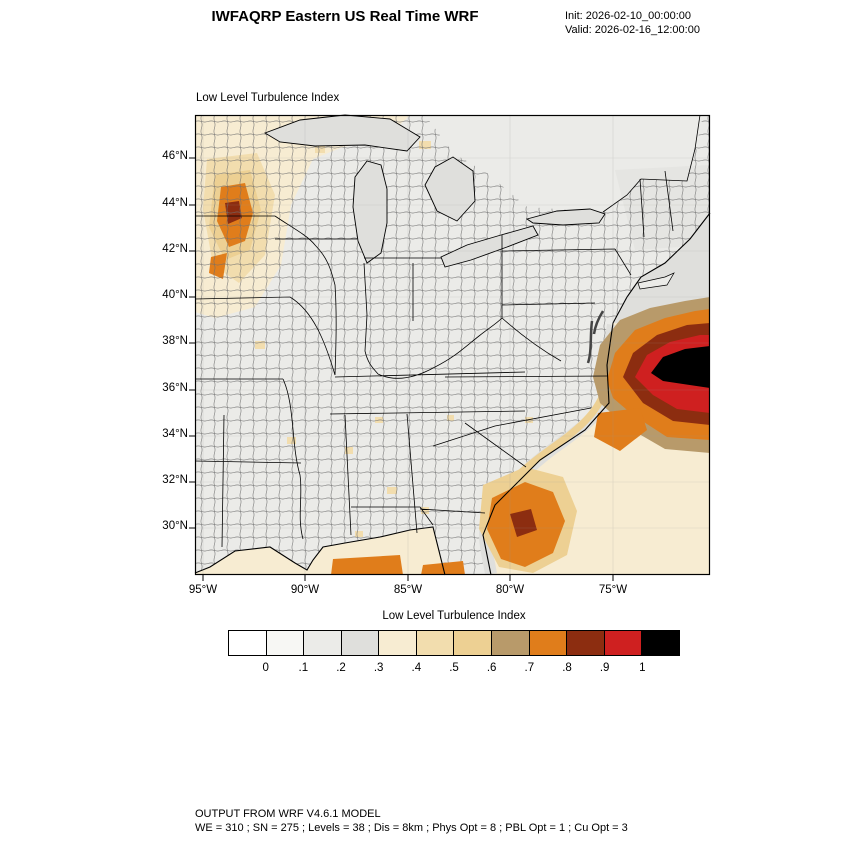  Describe the element at coordinates (175, 480) in the screenshot. I see `lat-tick-label: 32°N` at that location.